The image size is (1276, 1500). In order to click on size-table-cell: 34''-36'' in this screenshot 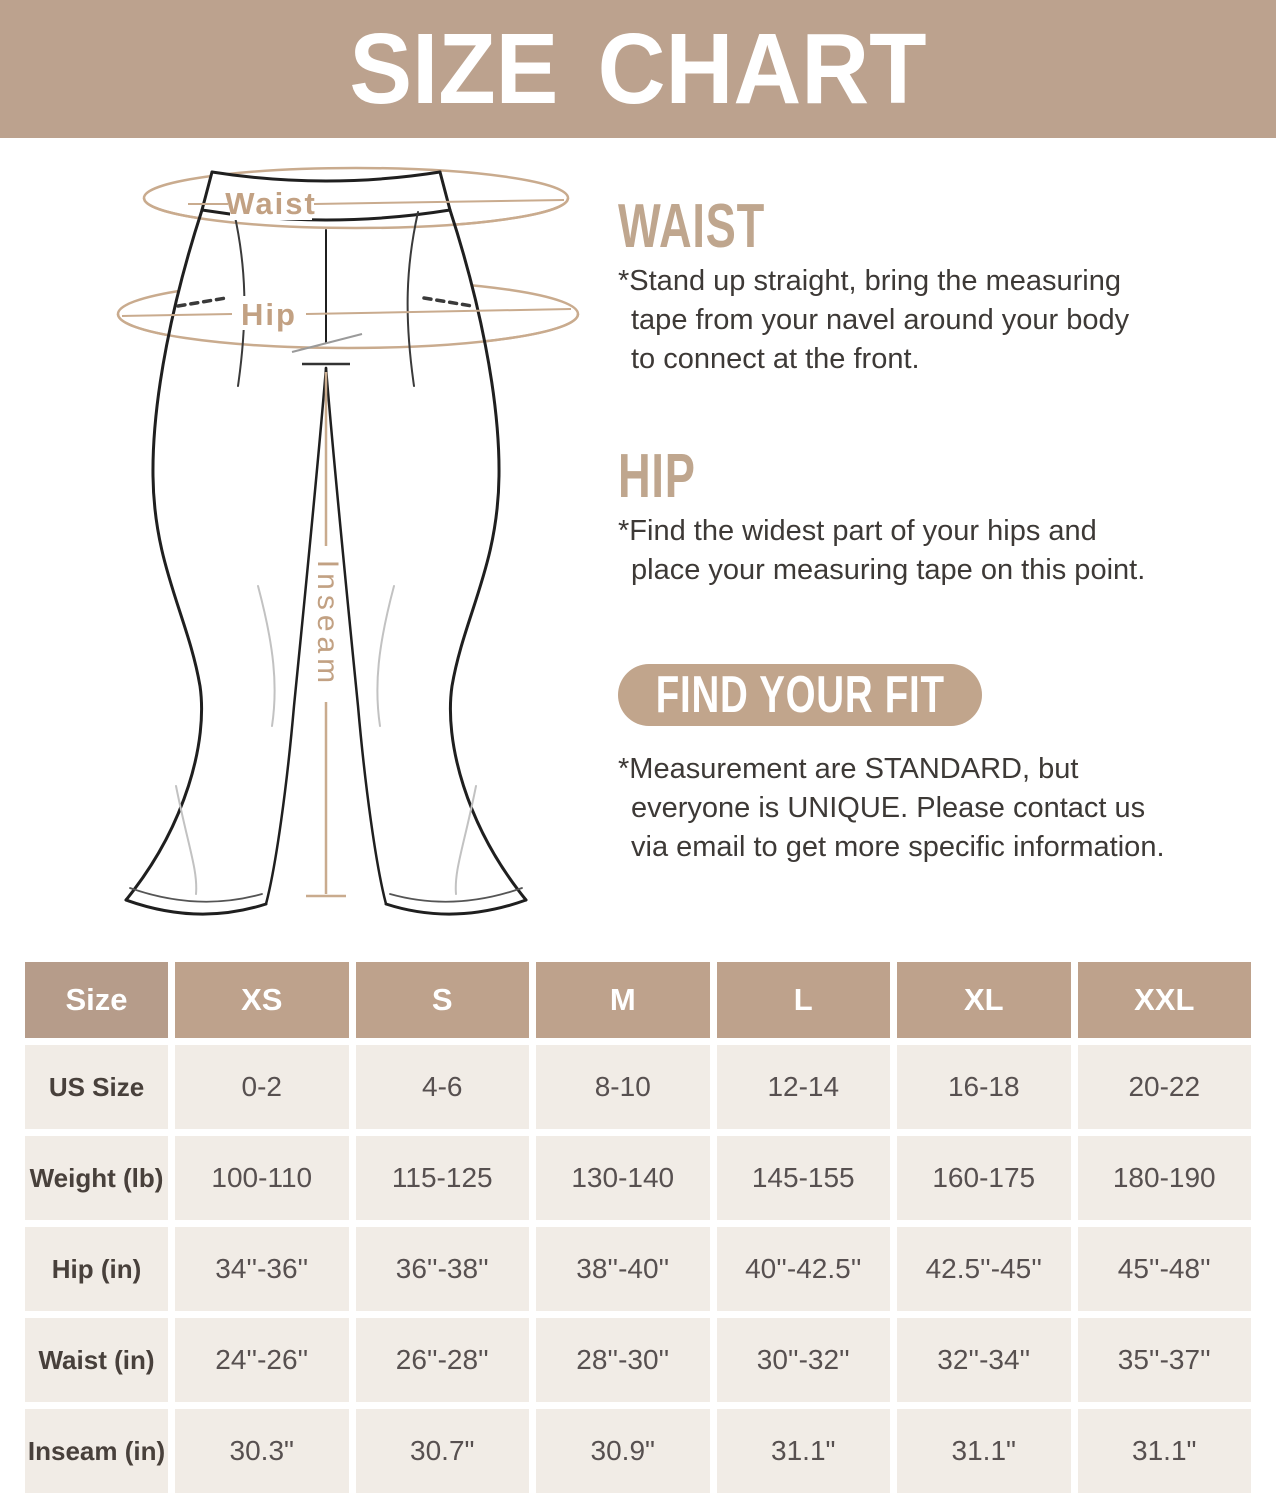, I will do `click(262, 1269)`.